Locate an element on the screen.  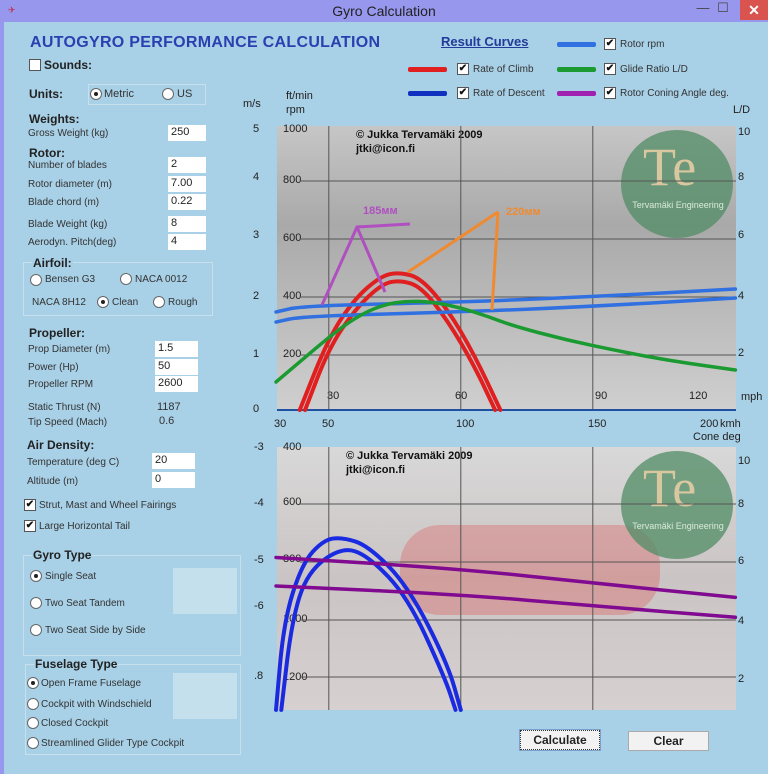
tick-ftmin: 200 is located at coordinates (292, 354).